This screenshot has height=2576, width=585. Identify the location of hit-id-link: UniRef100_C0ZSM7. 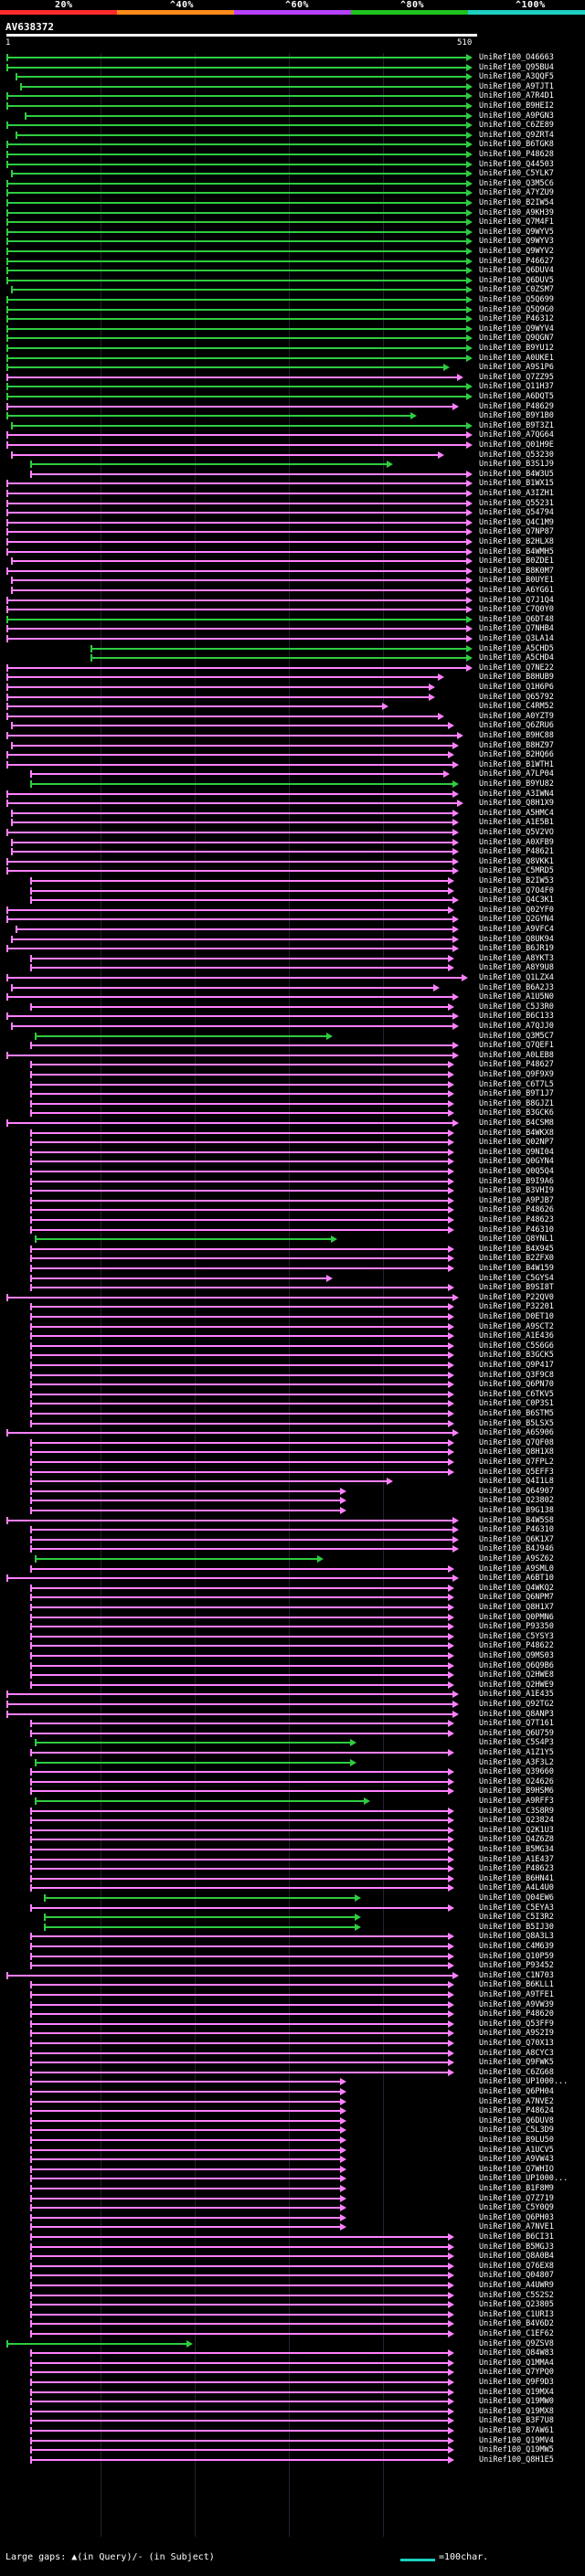
(516, 290).